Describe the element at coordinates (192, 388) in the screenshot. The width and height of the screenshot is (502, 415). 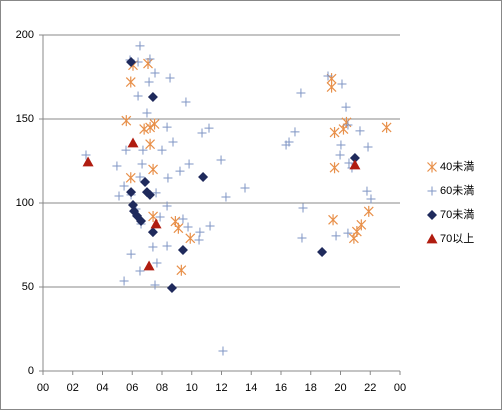
I see `x-tick-label: 10` at that location.